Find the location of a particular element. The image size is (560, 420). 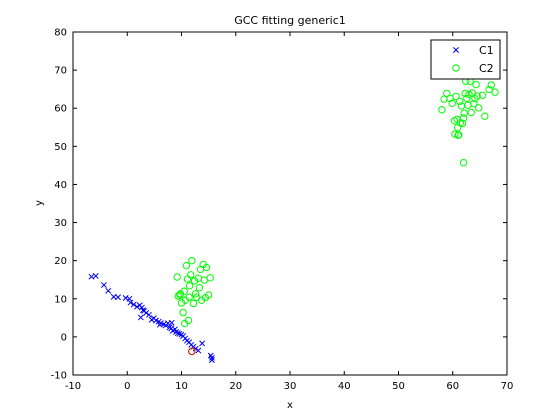

x-tick-label: 60 is located at coordinates (452, 386).